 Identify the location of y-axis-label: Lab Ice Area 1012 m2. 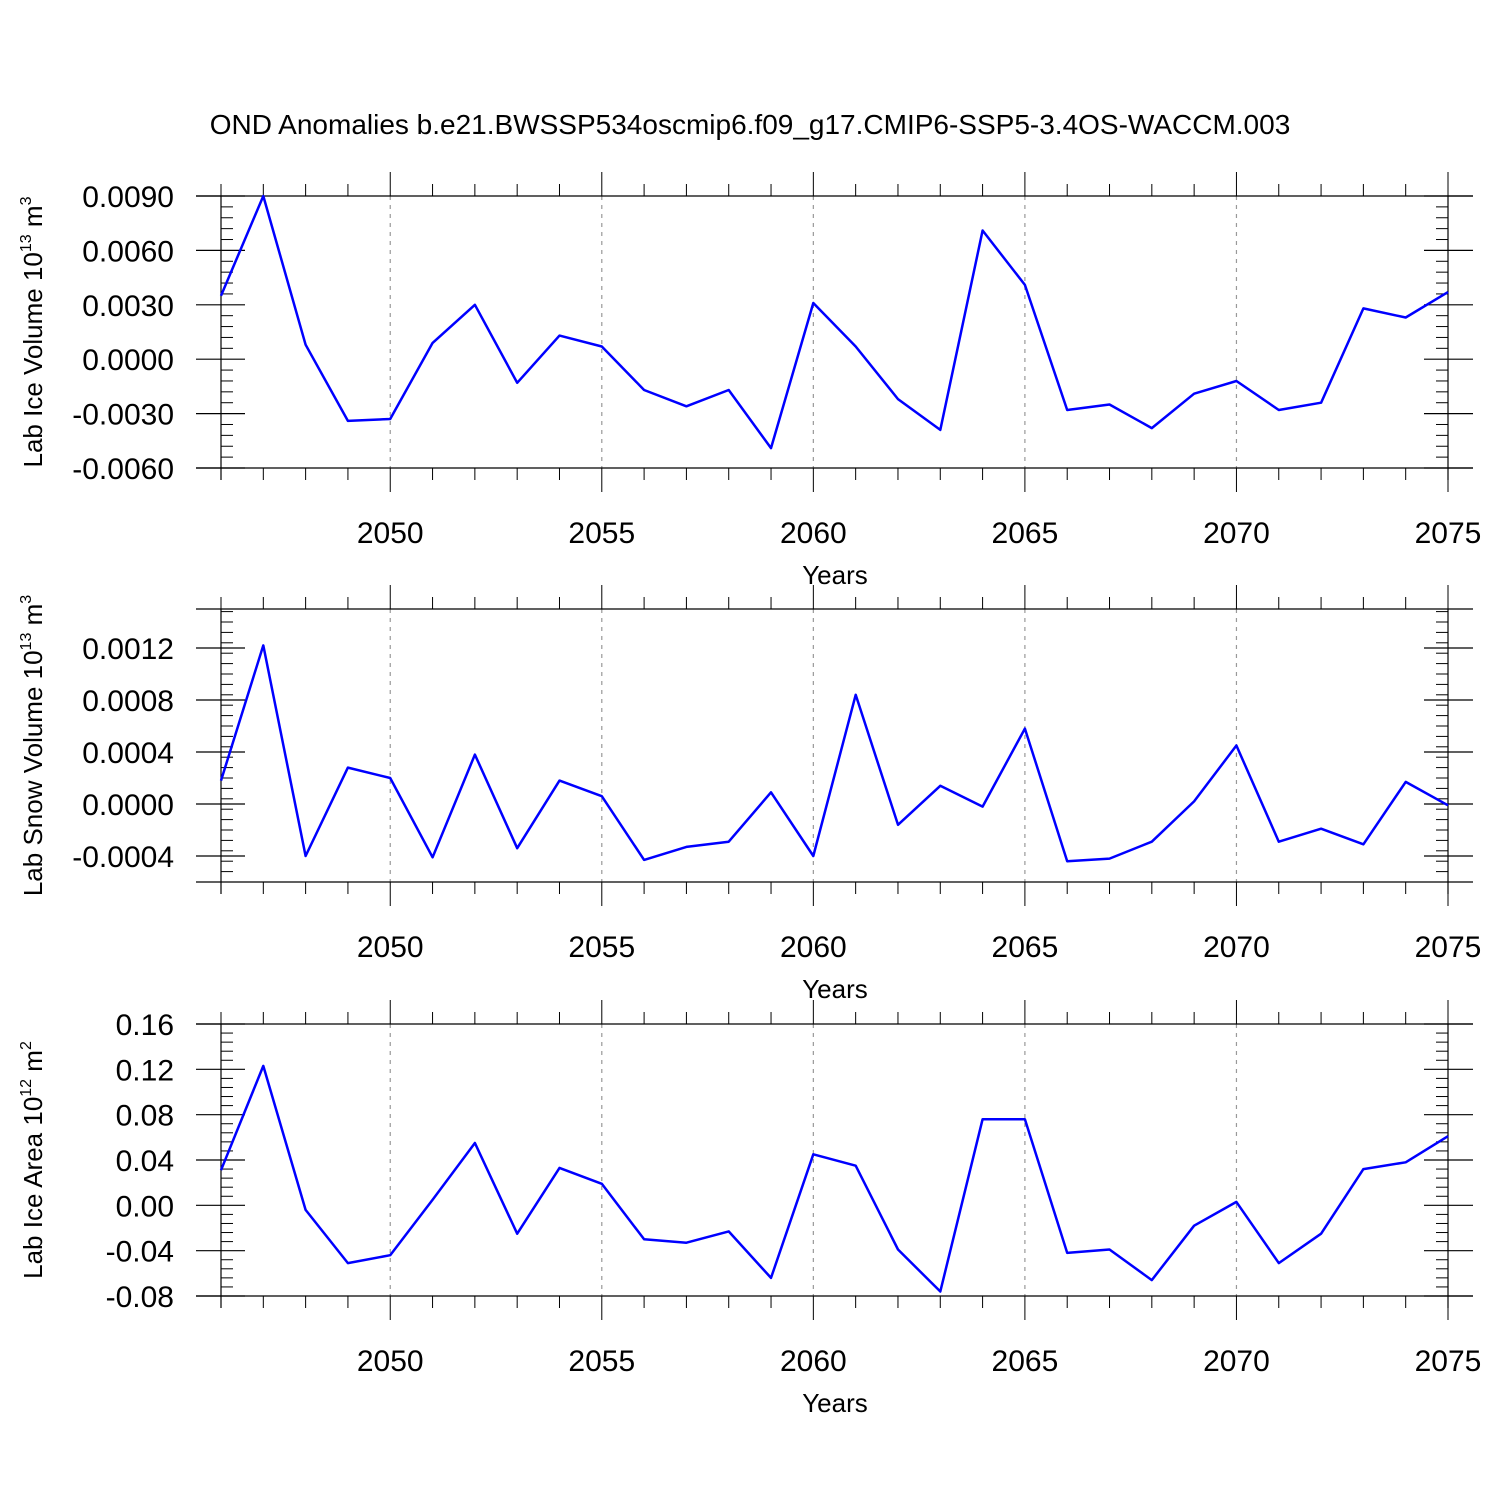
(33, 1160).